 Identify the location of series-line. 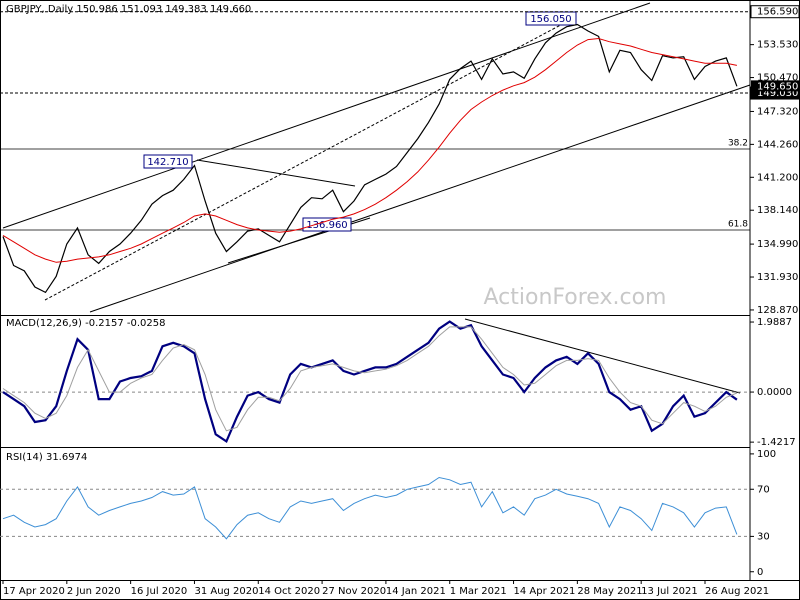
(370, 508).